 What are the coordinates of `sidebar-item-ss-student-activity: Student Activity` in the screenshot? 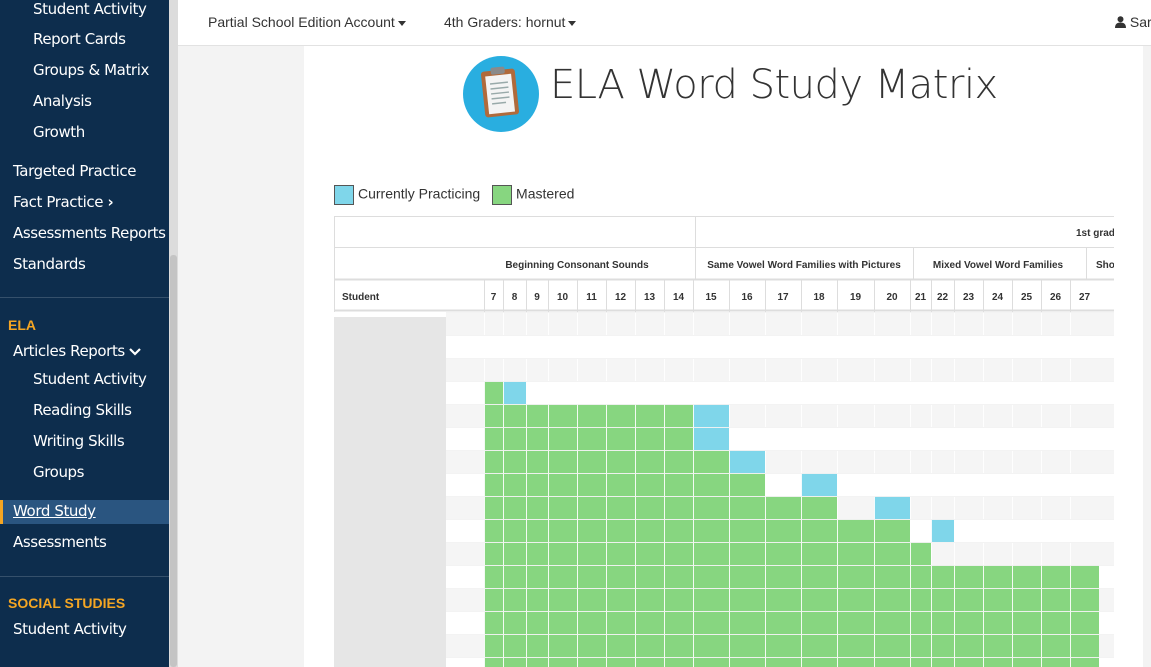 It's located at (70, 629).